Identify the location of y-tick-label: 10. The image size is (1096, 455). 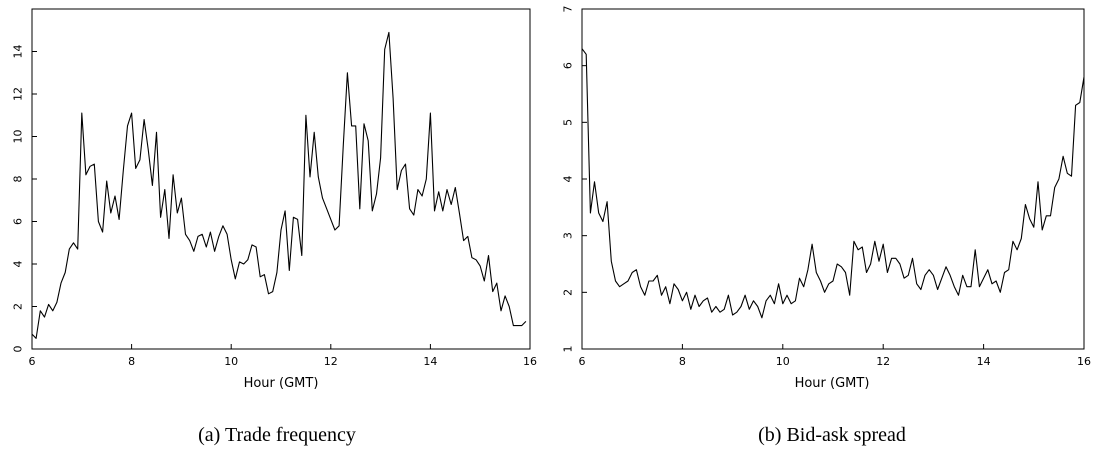
(18, 137).